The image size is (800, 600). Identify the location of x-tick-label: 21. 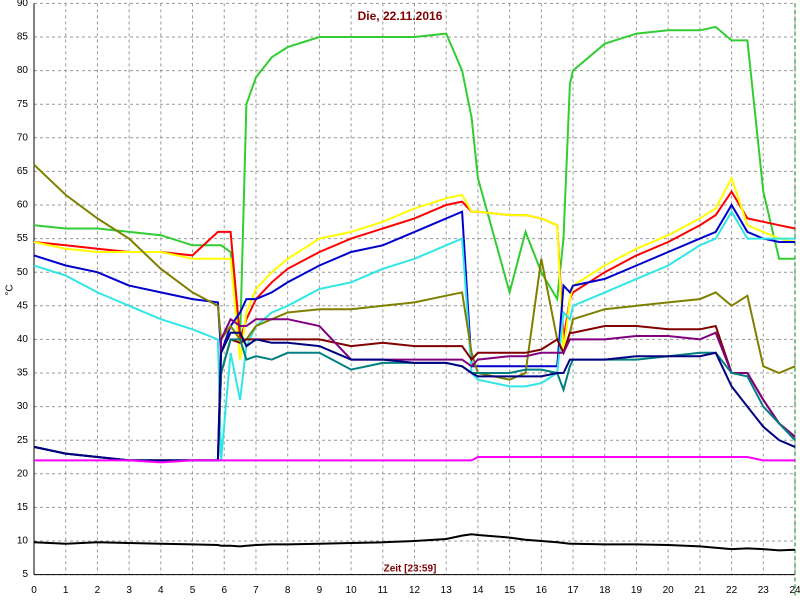
(700, 590).